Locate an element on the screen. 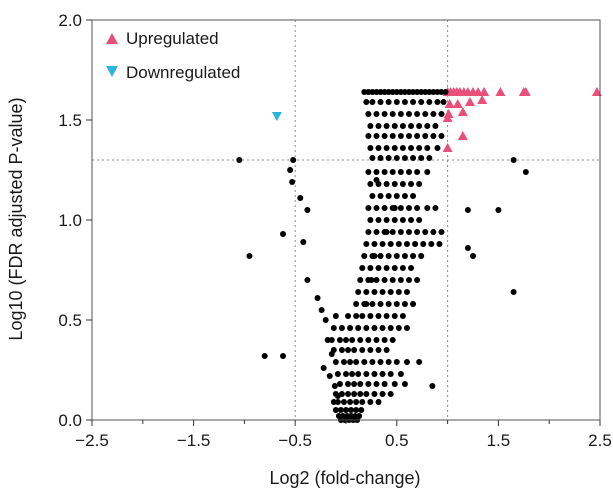  y-tick-label: 0.5 is located at coordinates (70, 320).